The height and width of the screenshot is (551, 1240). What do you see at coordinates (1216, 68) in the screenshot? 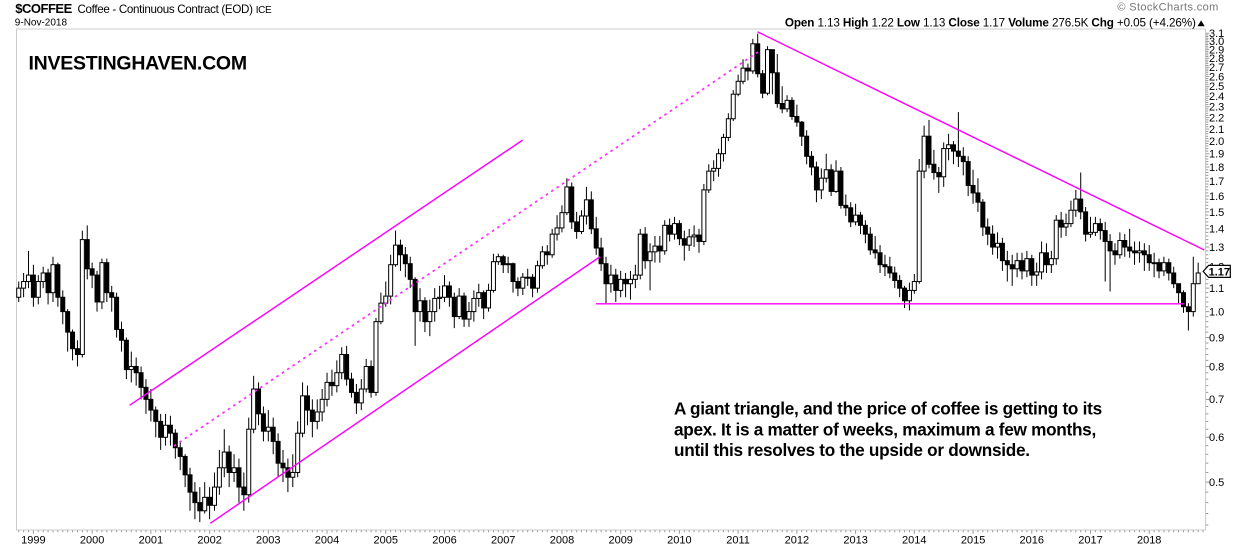
I see `svg-text: 2.7` at bounding box center [1216, 68].